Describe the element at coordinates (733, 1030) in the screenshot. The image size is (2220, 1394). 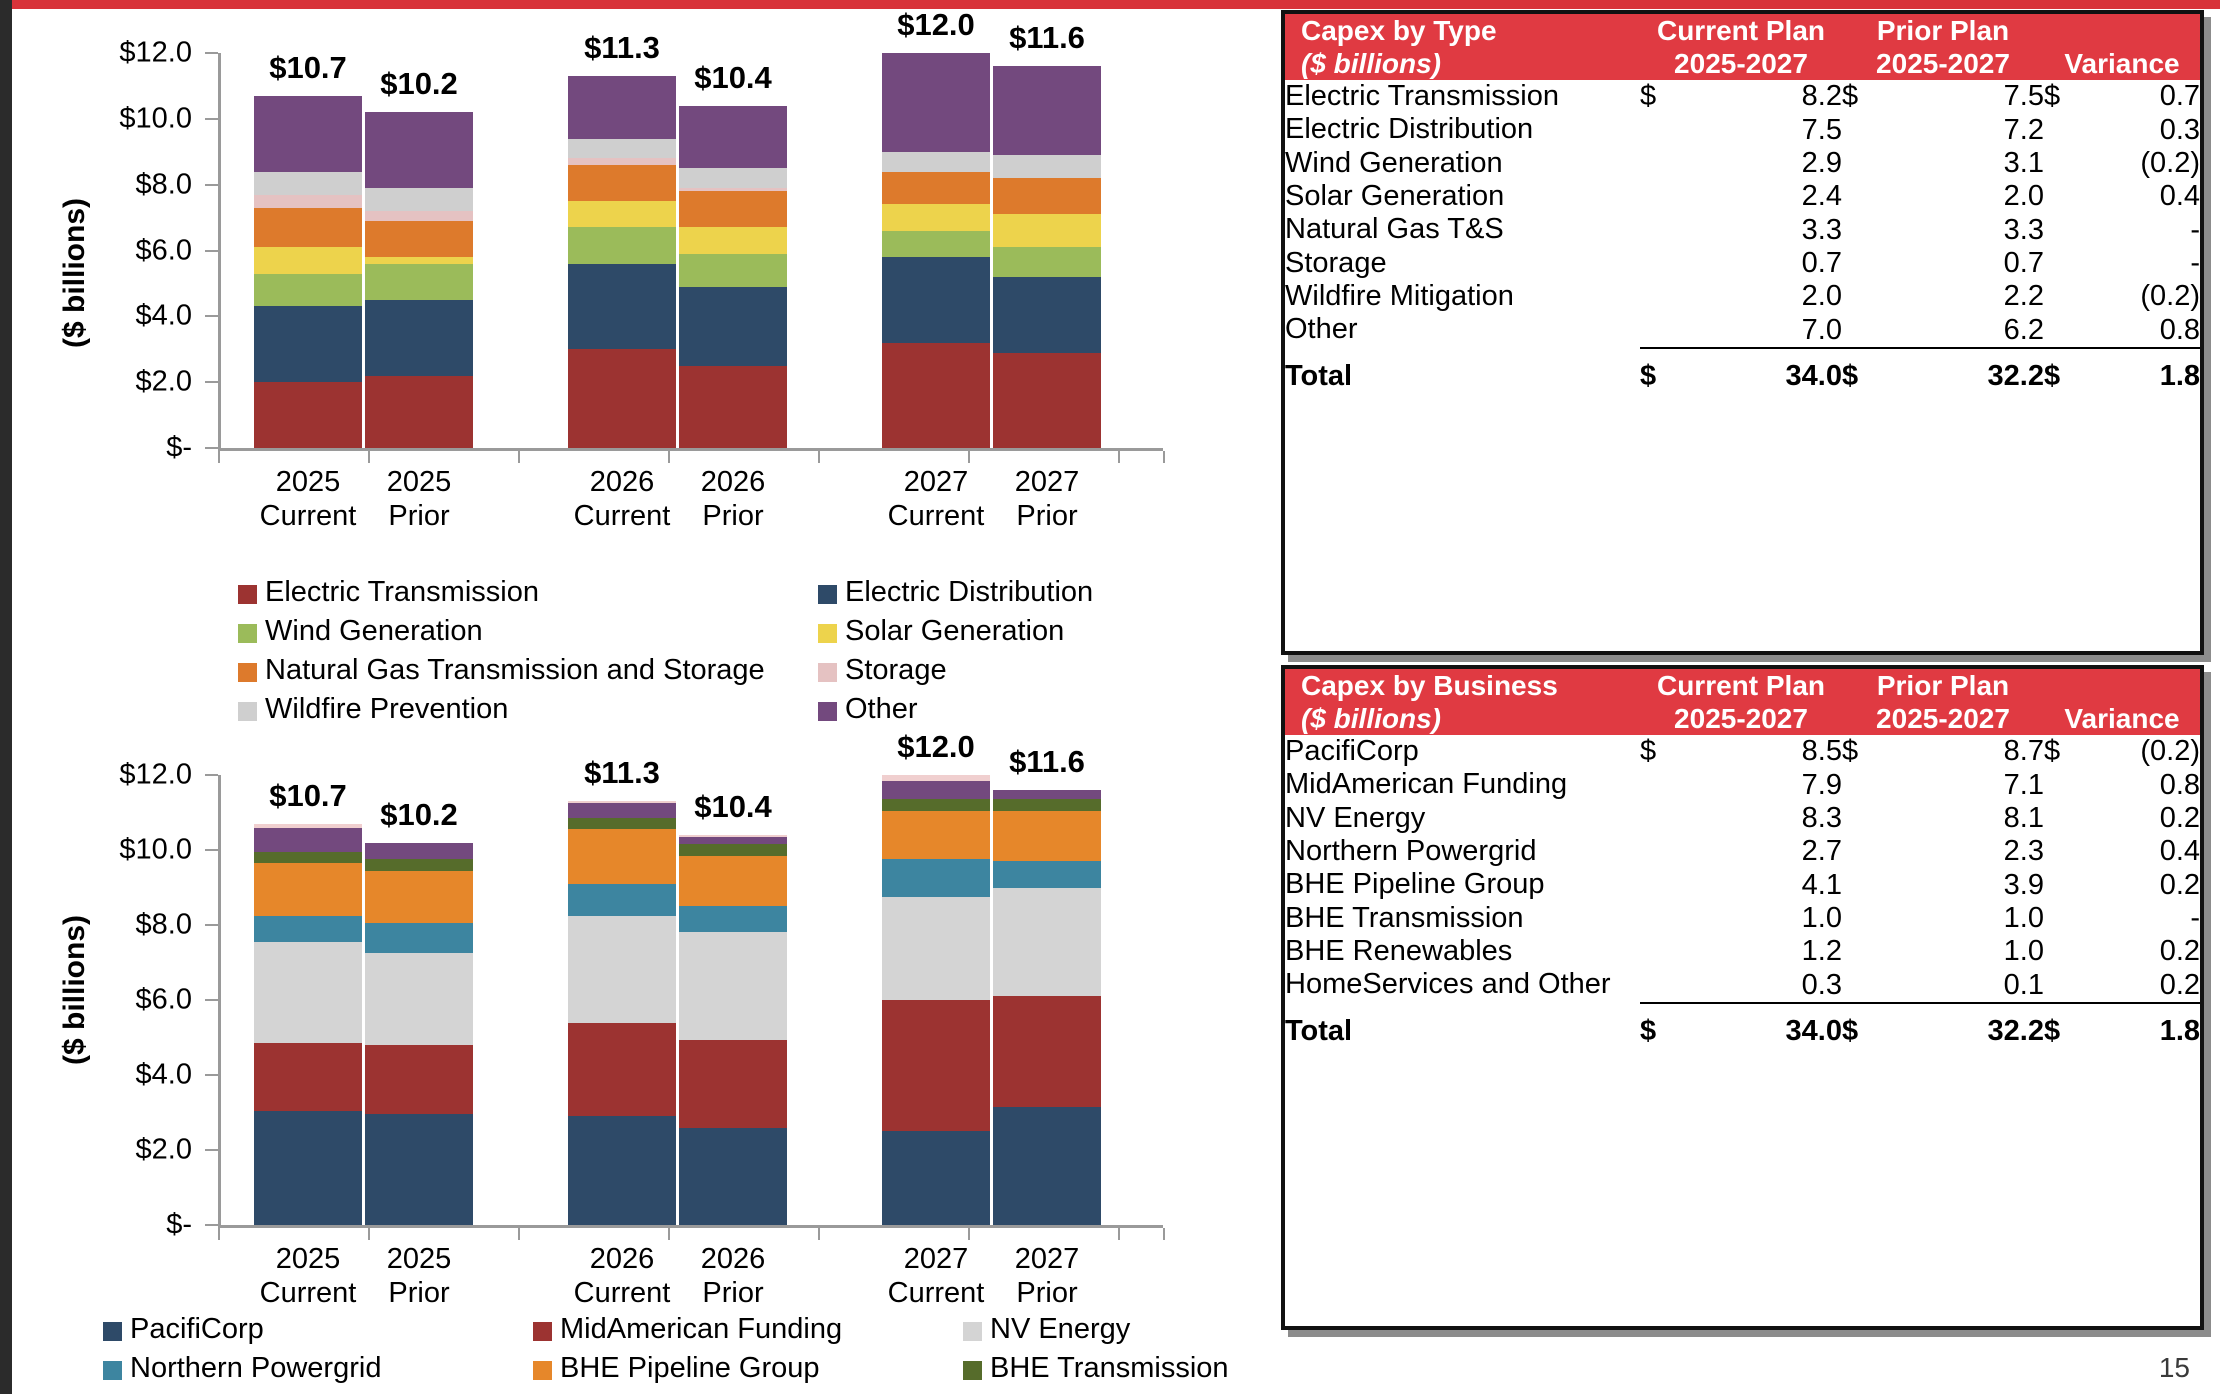
I see `stacked-bar` at that location.